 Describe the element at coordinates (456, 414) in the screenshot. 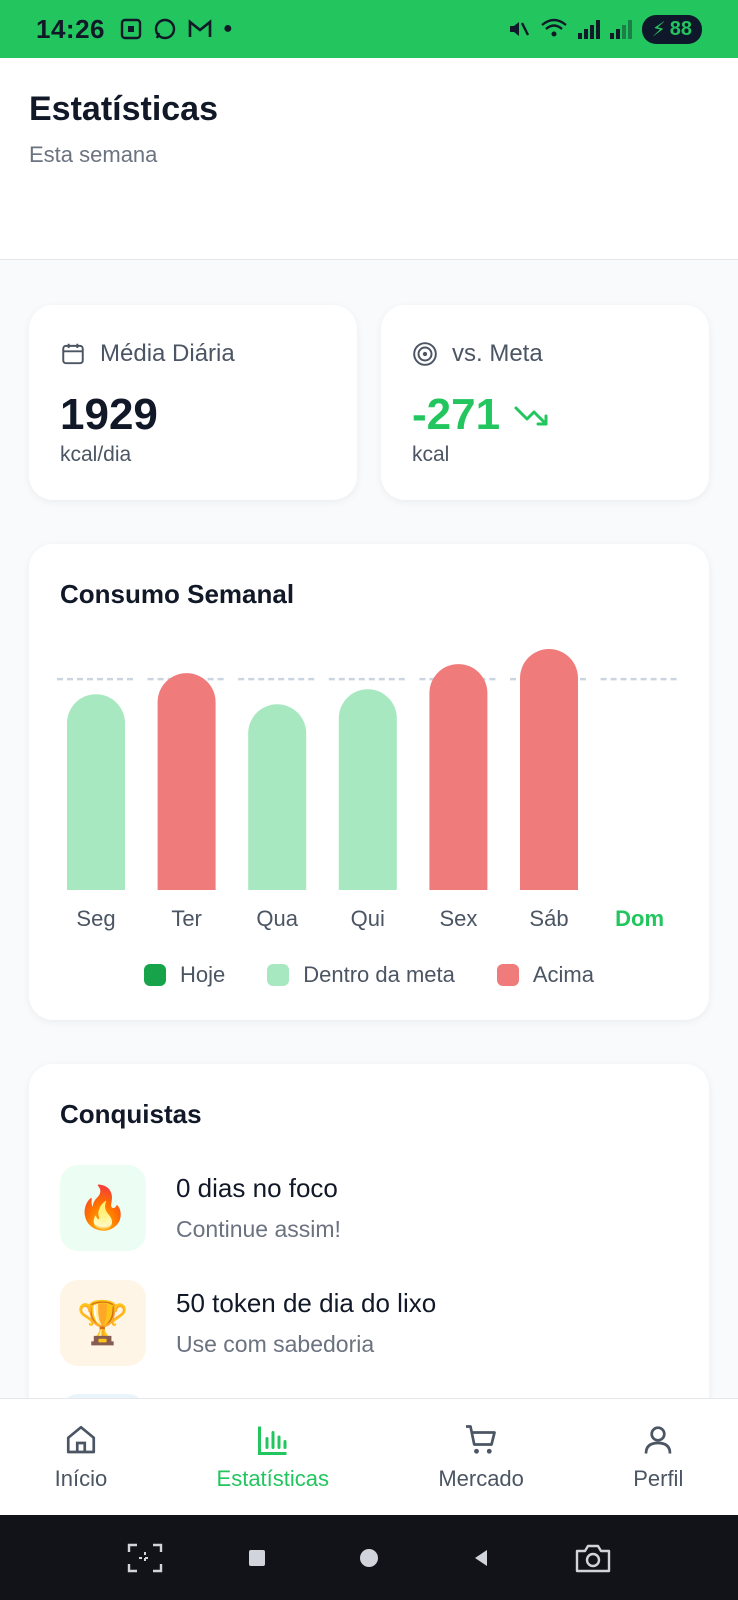

I see `vs-goal-value: -271` at that location.